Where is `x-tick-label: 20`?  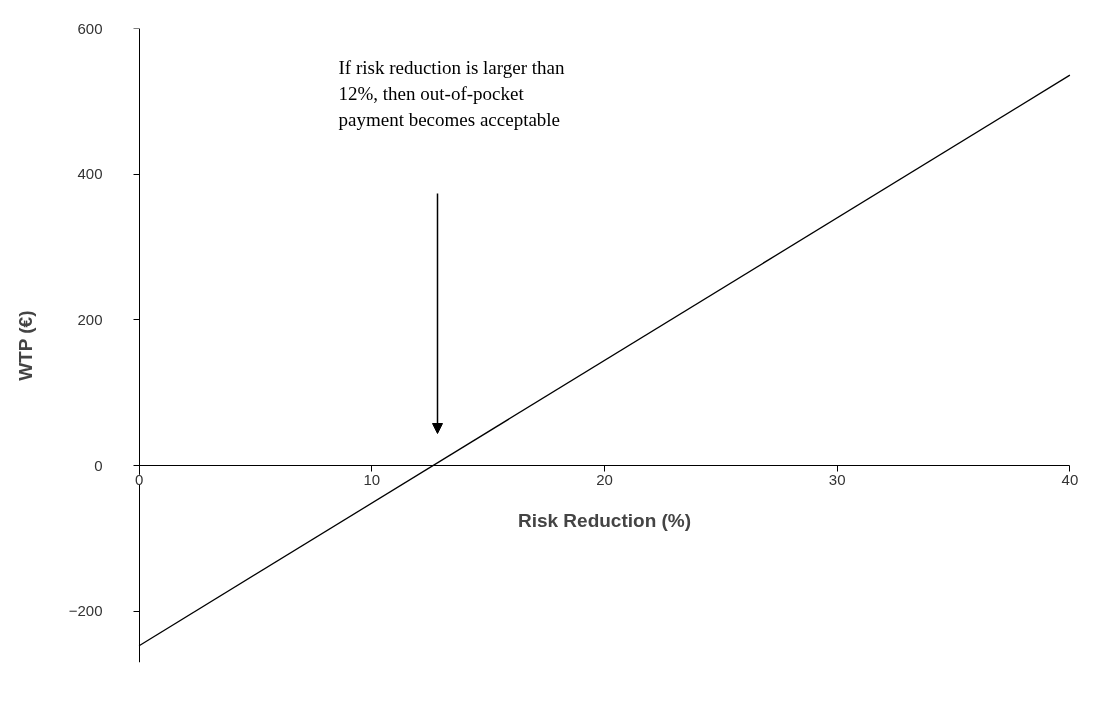
x-tick-label: 20 is located at coordinates (604, 479).